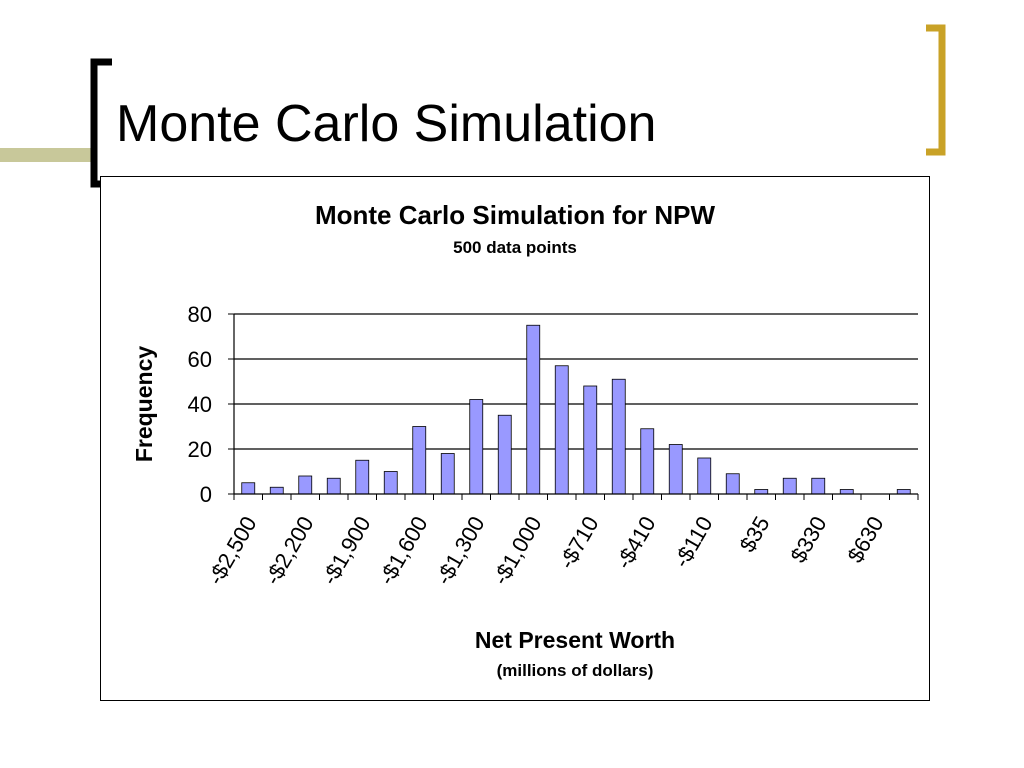 The height and width of the screenshot is (768, 1024). What do you see at coordinates (200, 449) in the screenshot?
I see `y-tick-label: 20` at bounding box center [200, 449].